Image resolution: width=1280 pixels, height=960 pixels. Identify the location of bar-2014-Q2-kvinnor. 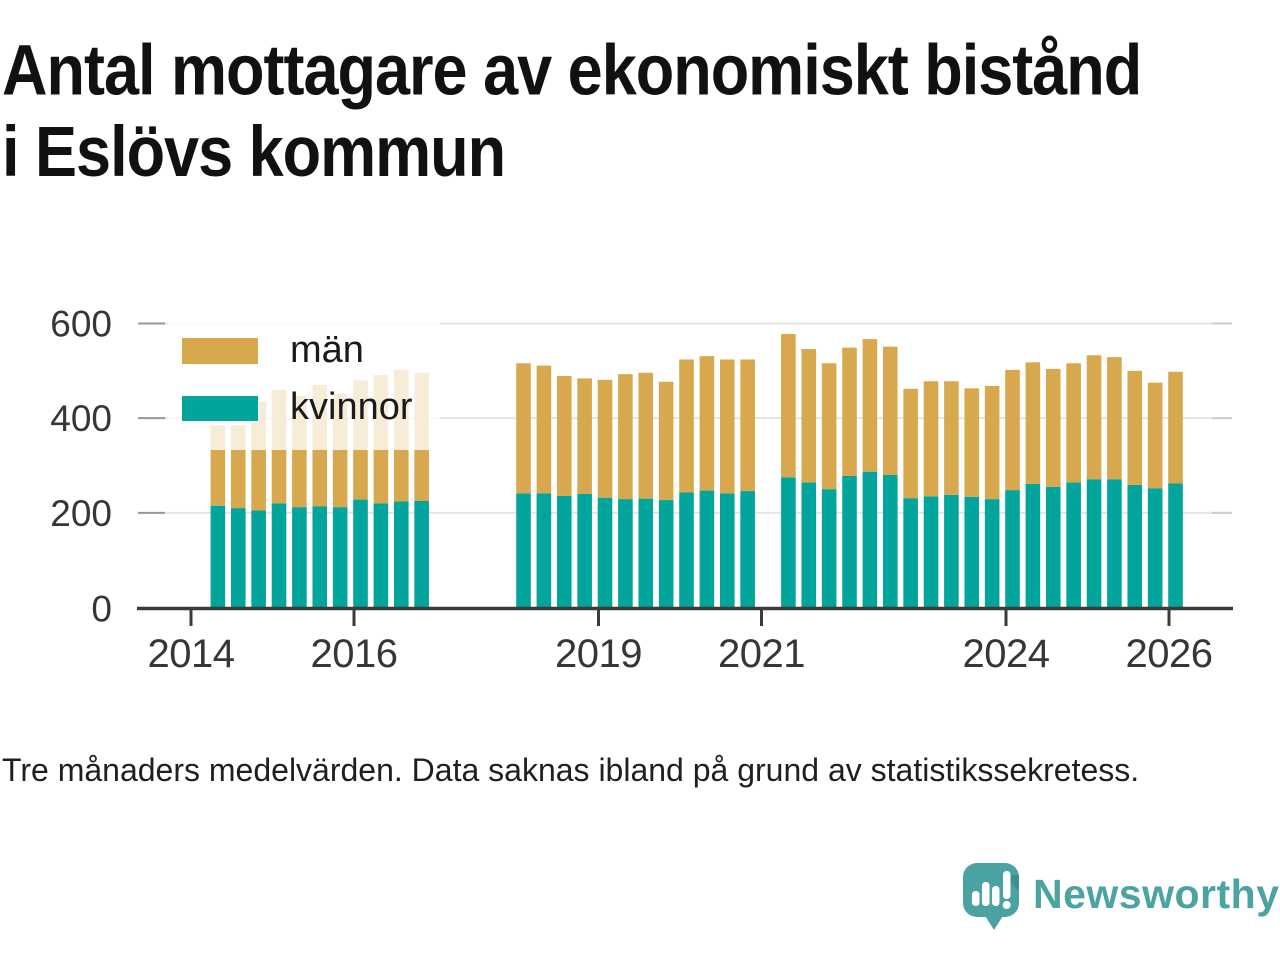
(218, 556).